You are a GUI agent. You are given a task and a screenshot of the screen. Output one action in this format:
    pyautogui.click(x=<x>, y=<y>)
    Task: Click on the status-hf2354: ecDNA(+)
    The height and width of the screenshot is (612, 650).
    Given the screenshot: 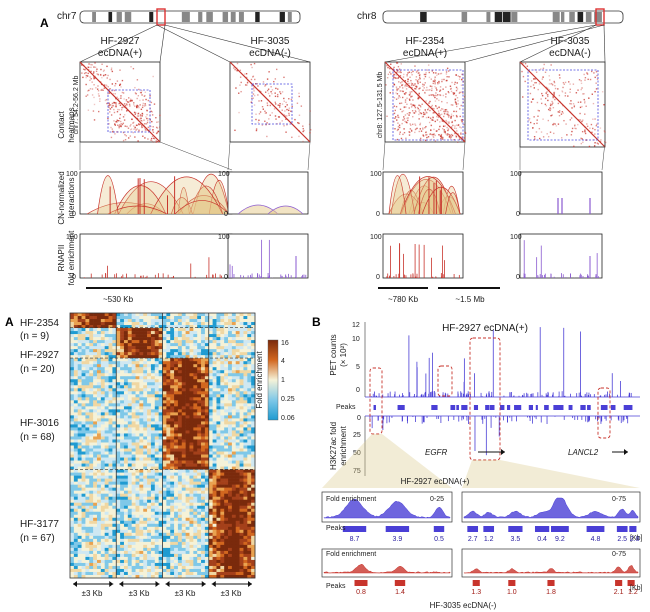 What is the action you would take?
    pyautogui.click(x=425, y=53)
    